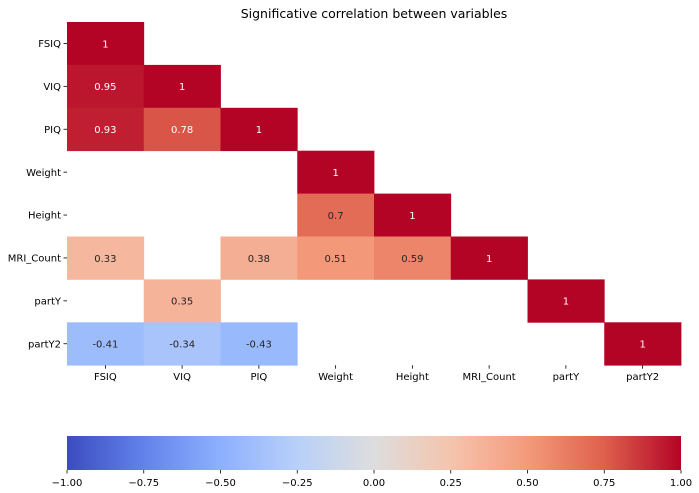 Image resolution: width=699 pixels, height=493 pixels. I want to click on column-label-height: Height, so click(412, 377).